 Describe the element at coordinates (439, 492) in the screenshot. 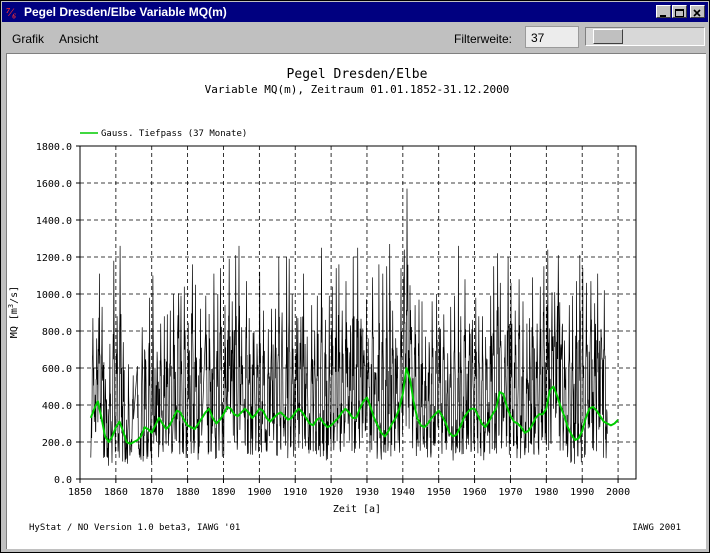

I see `x-tick-label: 1950` at that location.